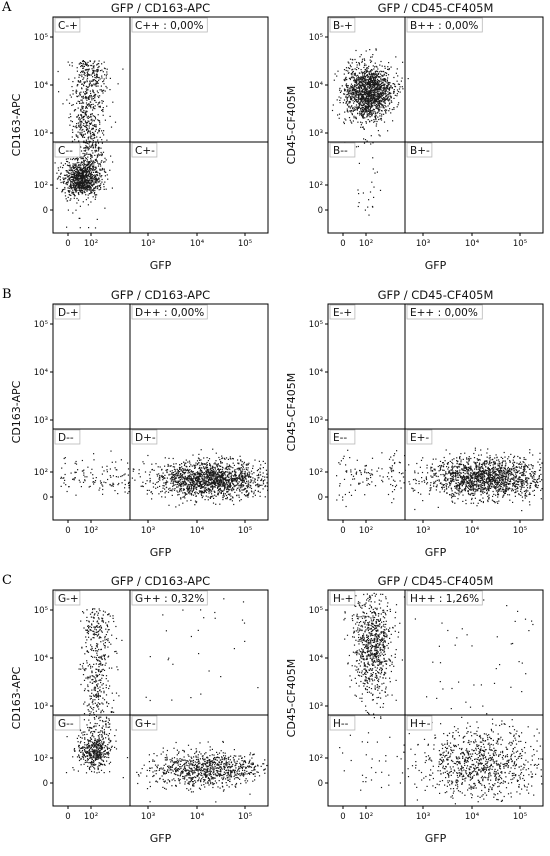  What do you see at coordinates (160, 125) in the screenshot?
I see `plot-frame` at bounding box center [160, 125].